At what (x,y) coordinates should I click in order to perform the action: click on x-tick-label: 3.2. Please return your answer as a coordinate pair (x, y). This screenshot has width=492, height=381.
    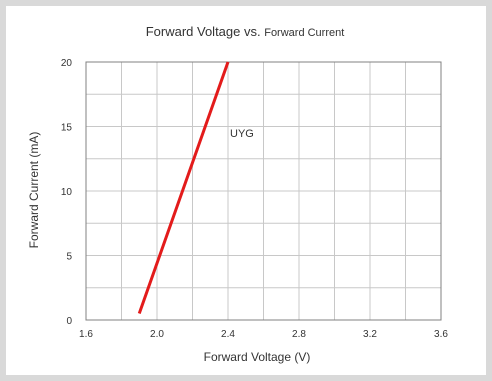
    Looking at the image, I should click on (370, 334).